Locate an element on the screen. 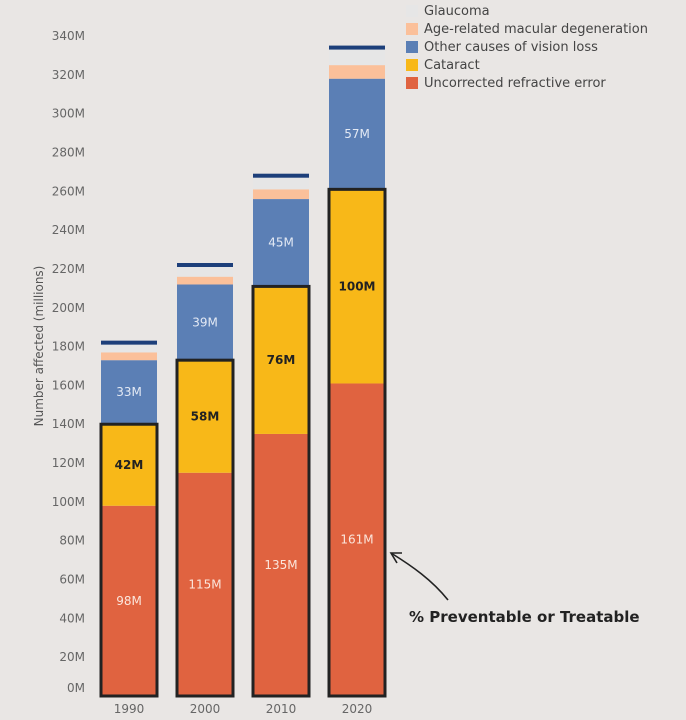 This screenshot has height=720, width=686. bar-value-label: 100M is located at coordinates (357, 286).